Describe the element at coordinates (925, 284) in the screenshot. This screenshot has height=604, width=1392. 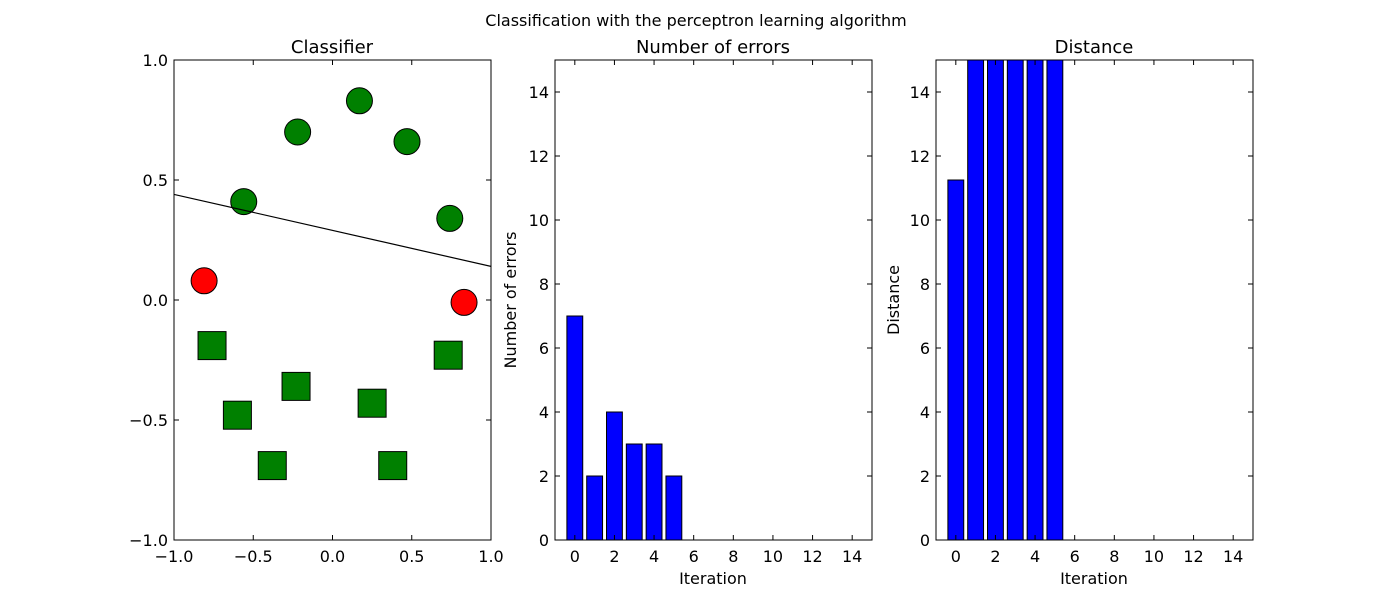
I see `distance-ytick-label: 8` at that location.